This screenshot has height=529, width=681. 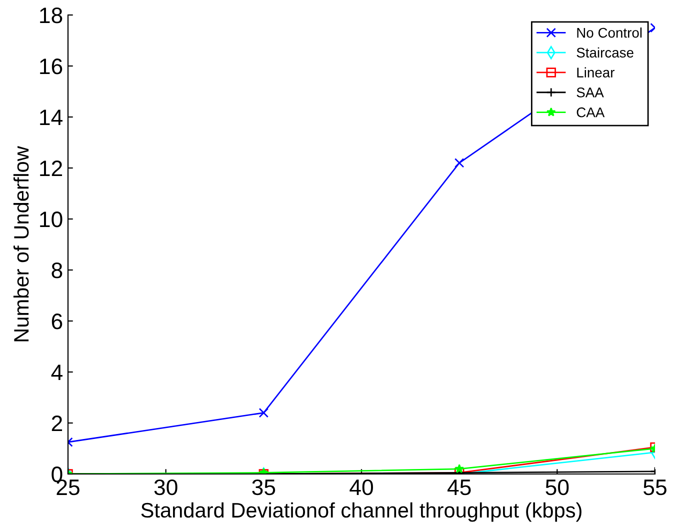 I want to click on y-tick-label: 6, so click(x=57, y=322).